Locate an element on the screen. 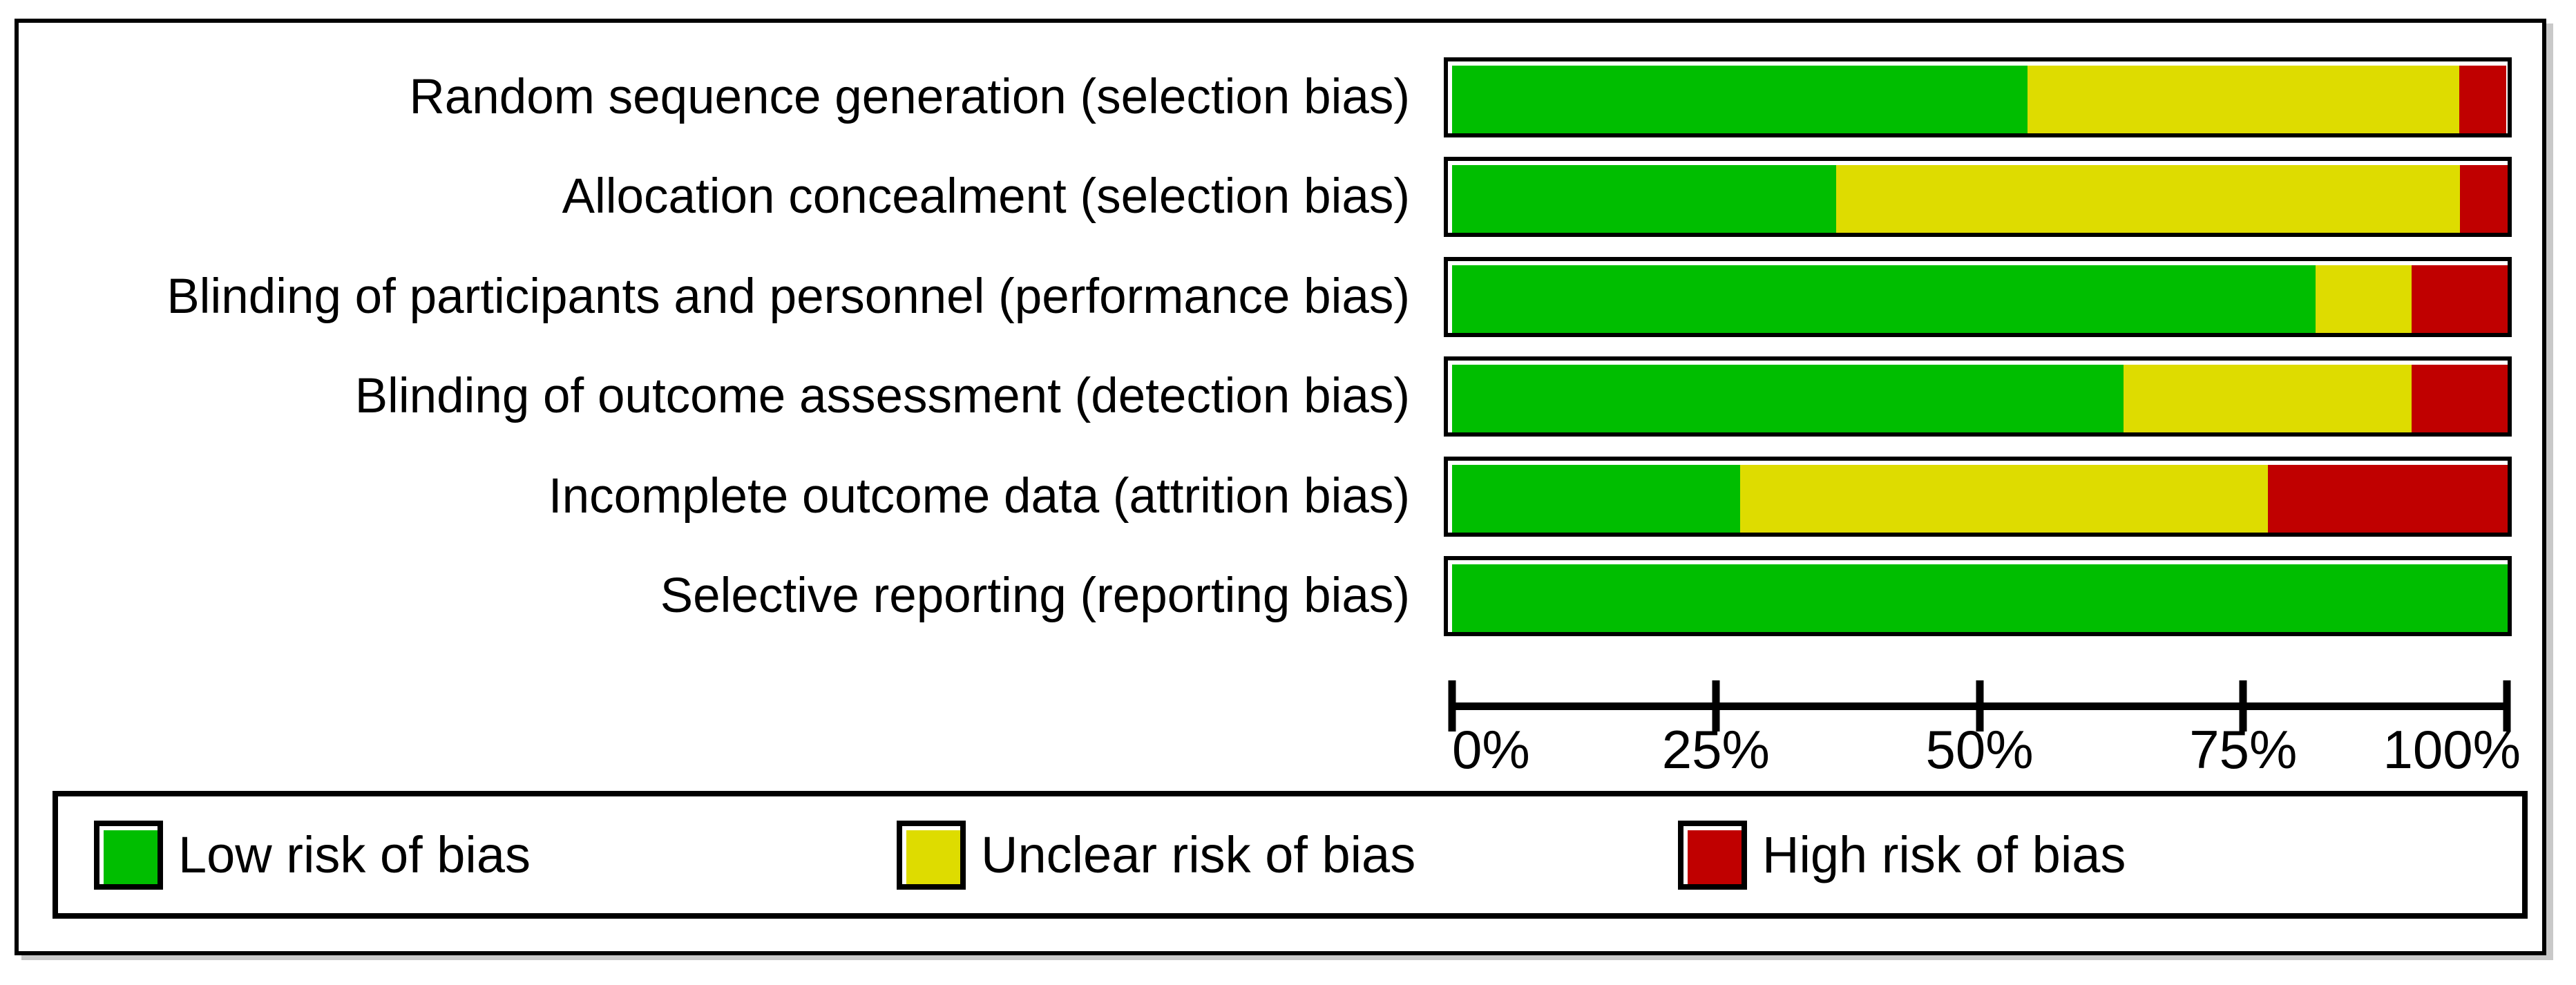 The height and width of the screenshot is (985, 2576). low-risk-swatch is located at coordinates (128, 855).